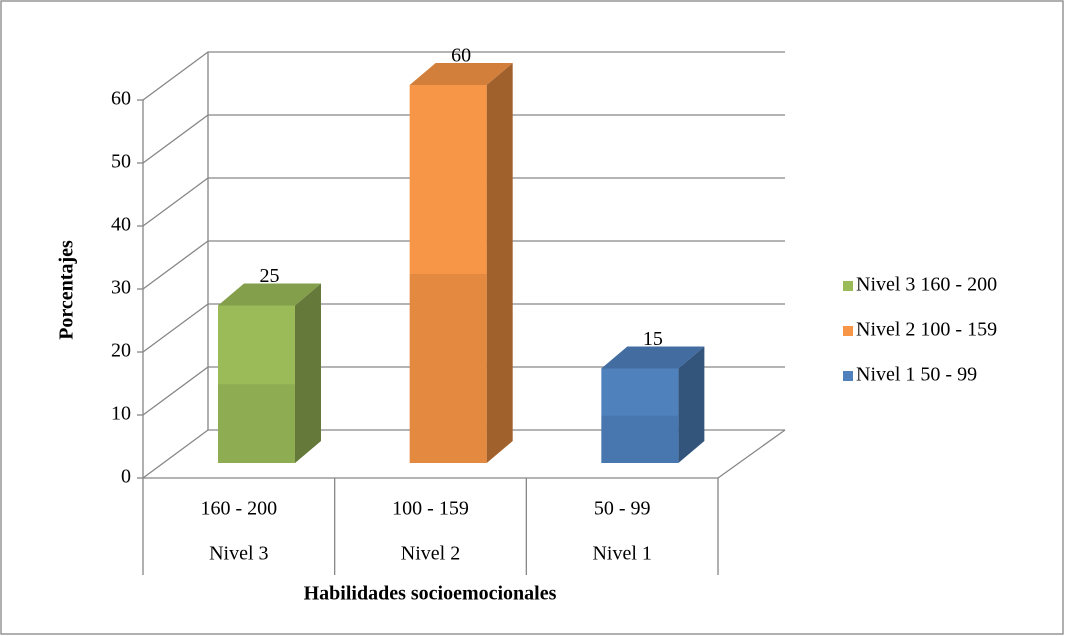 This screenshot has height=636, width=1065. What do you see at coordinates (430, 509) in the screenshot?
I see `x-tick-label: 100 - 159` at bounding box center [430, 509].